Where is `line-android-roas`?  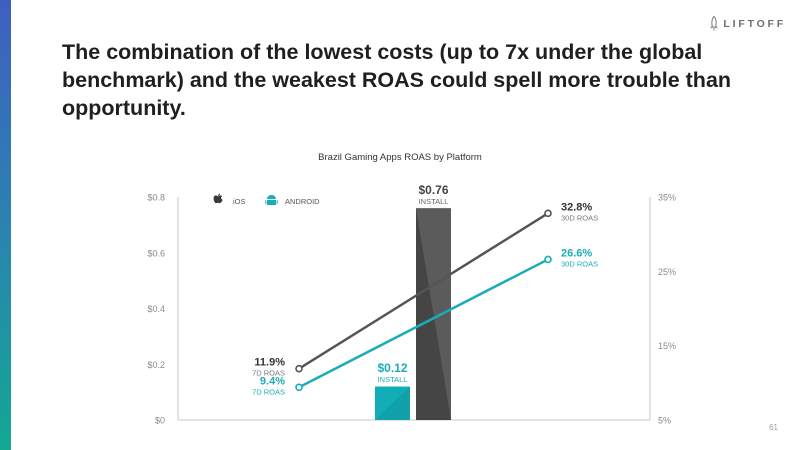 line-android-roas is located at coordinates (423, 323).